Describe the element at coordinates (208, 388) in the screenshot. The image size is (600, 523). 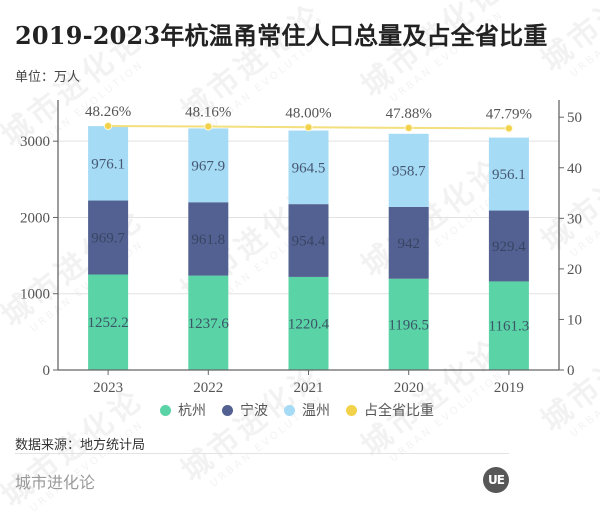
I see `x-axis-tick-label: 2022` at that location.